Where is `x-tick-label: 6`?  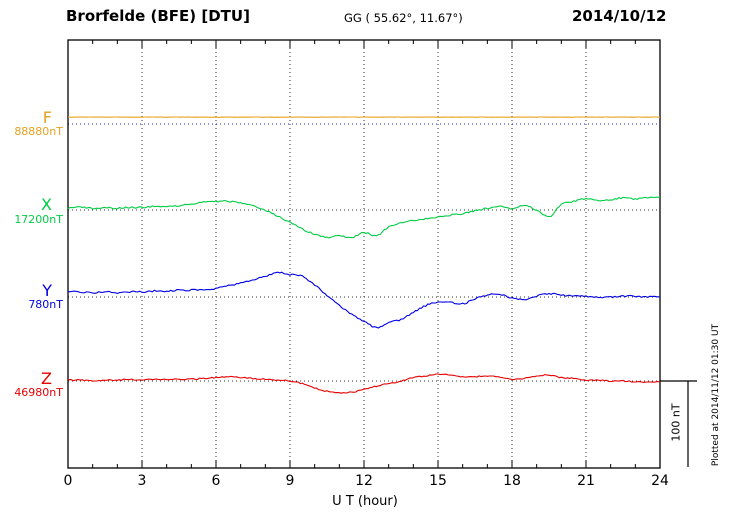
x-tick-label: 6 is located at coordinates (216, 481).